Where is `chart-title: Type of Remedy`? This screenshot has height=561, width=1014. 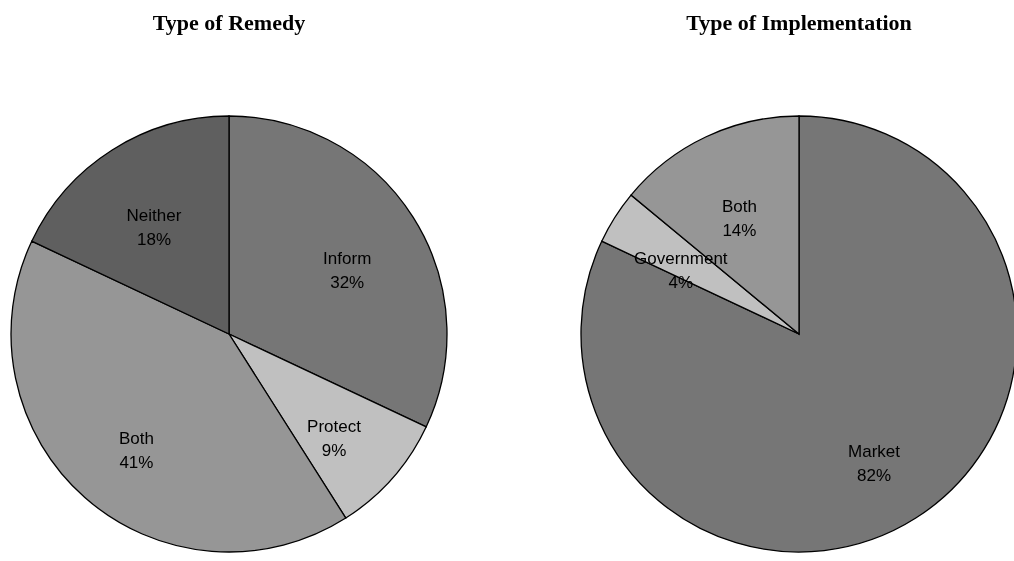 chart-title: Type of Remedy is located at coordinates (229, 23).